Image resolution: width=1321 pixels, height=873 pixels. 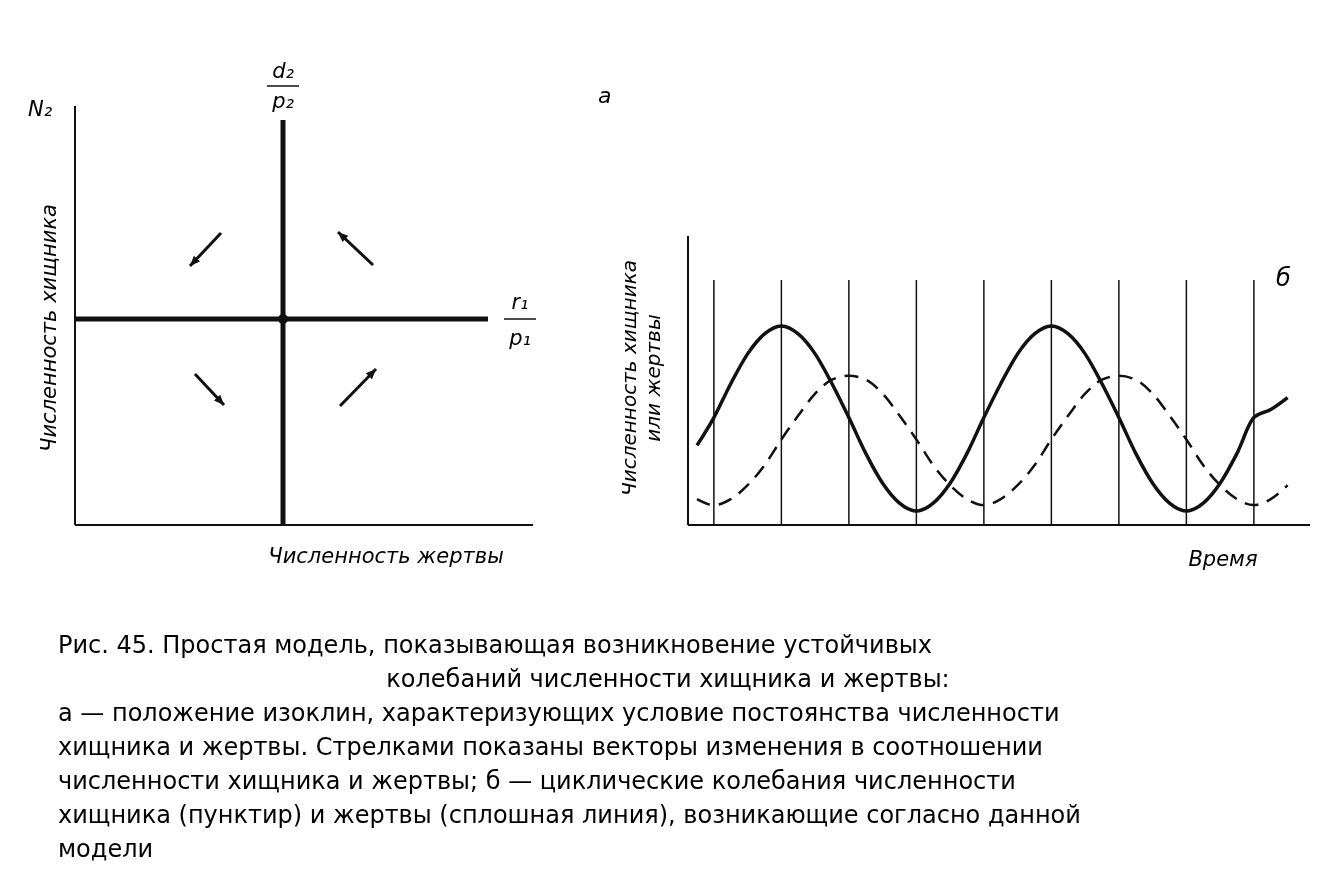 What do you see at coordinates (569, 781) in the screenshot?
I see `text: а — положение изоклин, характеризующих условие постоянства численности хищника и жертвы. Стрелками показаны векторы изменения в соотношении численности хищника и жертвы; б — циклические колебания численности хищника (пунктир) и жертвы (сплошная линия), возникающие согласно данной модели` at bounding box center [569, 781].